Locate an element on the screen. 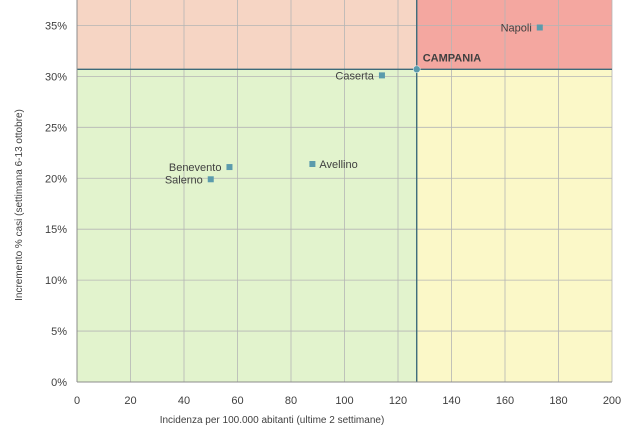 This screenshot has width=638, height=425. x-tick-label: 0 is located at coordinates (77, 401).